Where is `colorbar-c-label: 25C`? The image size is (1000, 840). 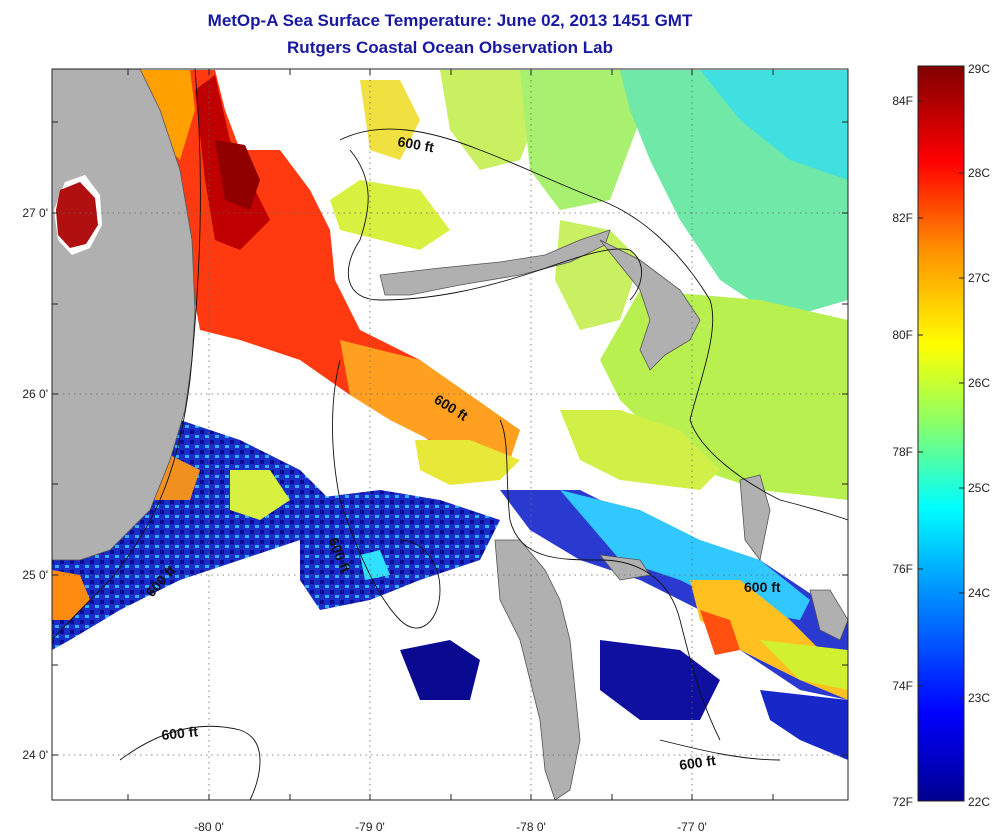
colorbar-c-label: 25C is located at coordinates (979, 488).